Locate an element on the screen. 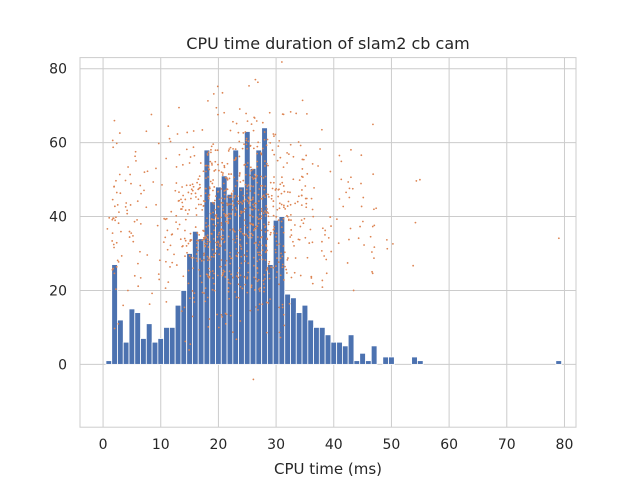  x-tick-label: 20 is located at coordinates (219, 445).